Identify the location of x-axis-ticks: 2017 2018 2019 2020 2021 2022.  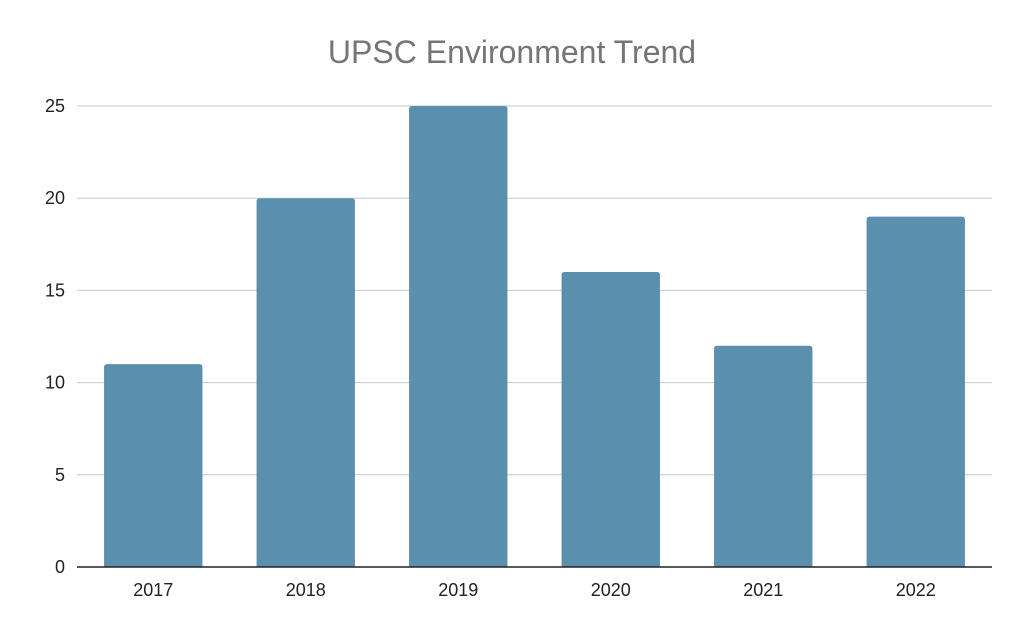
(534, 590).